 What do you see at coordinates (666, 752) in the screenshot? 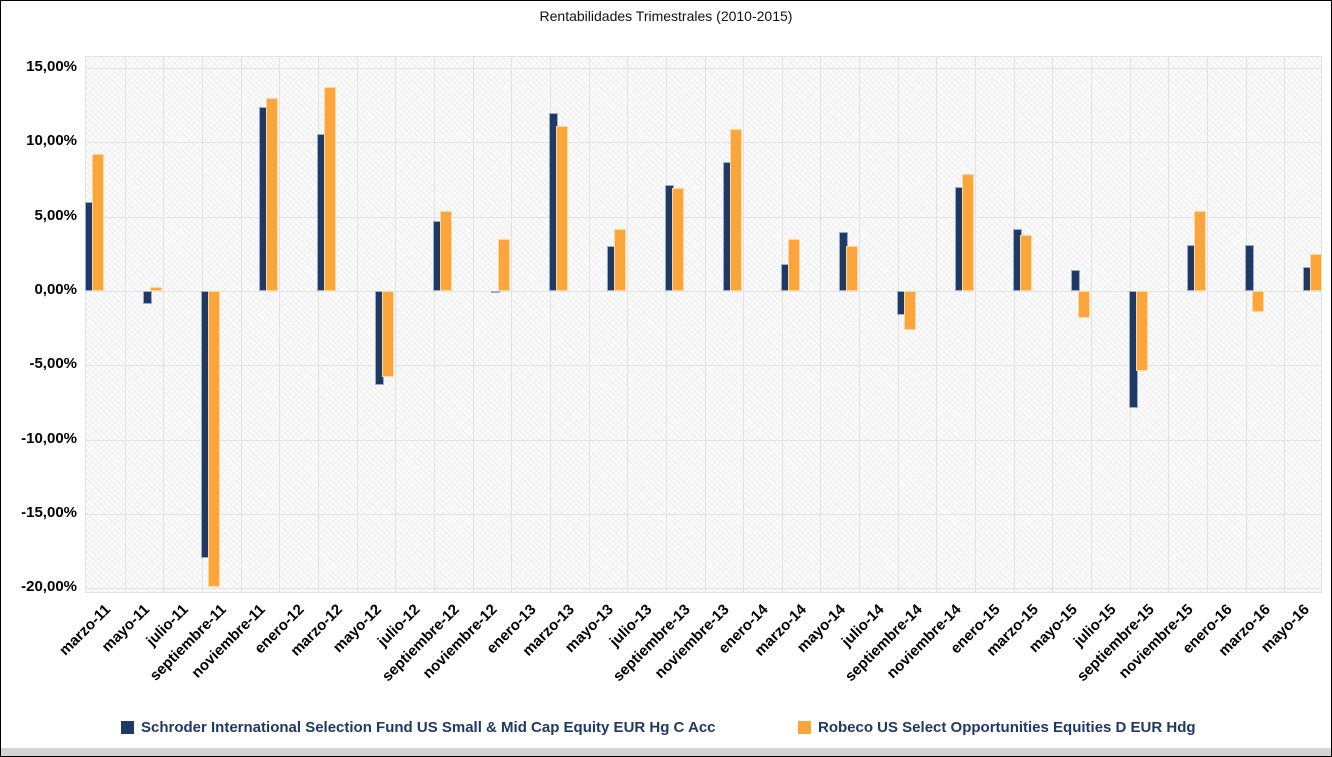
I see `bottom-strip` at bounding box center [666, 752].